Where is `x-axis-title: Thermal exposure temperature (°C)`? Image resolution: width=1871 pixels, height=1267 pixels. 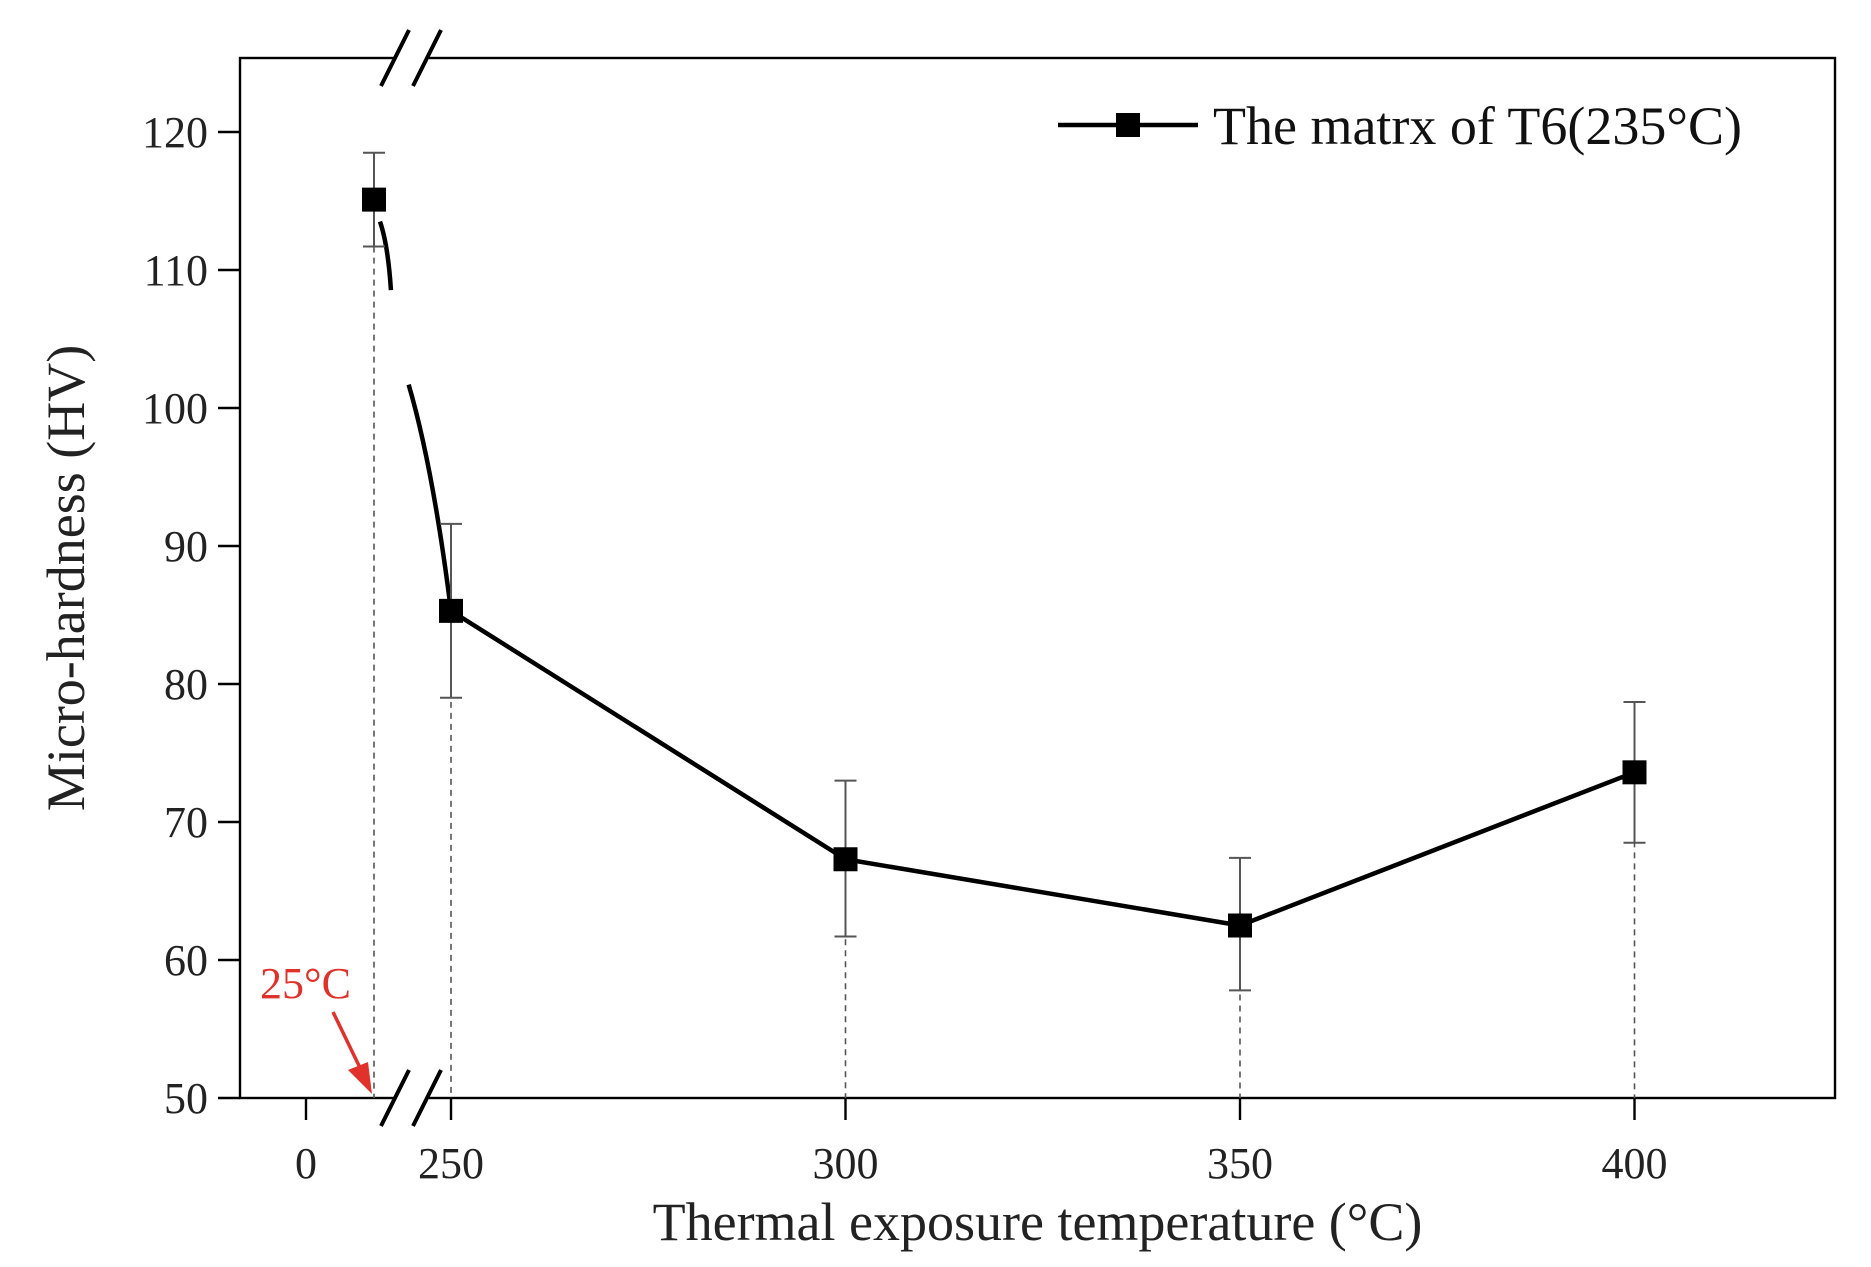
x-axis-title: Thermal exposure temperature (°C) is located at coordinates (1038, 1222).